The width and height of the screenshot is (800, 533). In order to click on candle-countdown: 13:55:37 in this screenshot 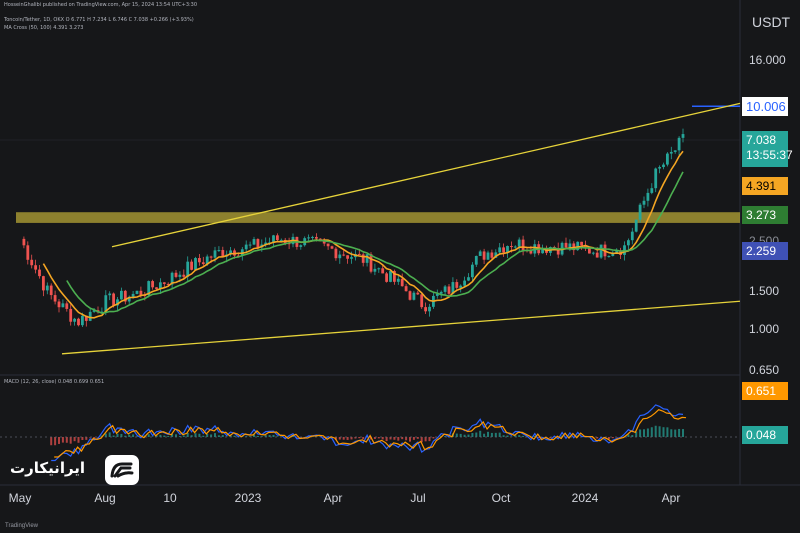, I will do `click(769, 155)`.